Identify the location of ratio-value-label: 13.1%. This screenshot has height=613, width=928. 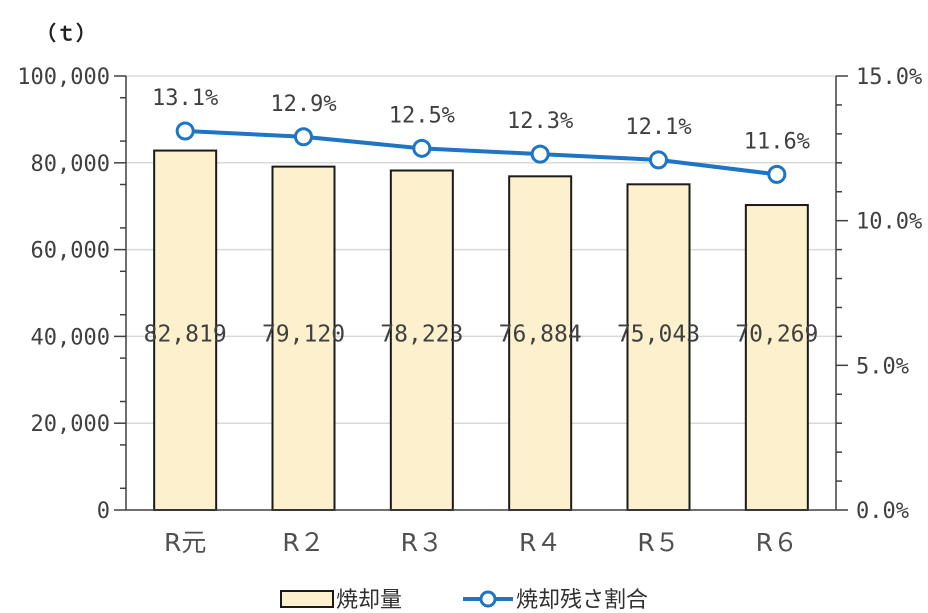
(185, 98).